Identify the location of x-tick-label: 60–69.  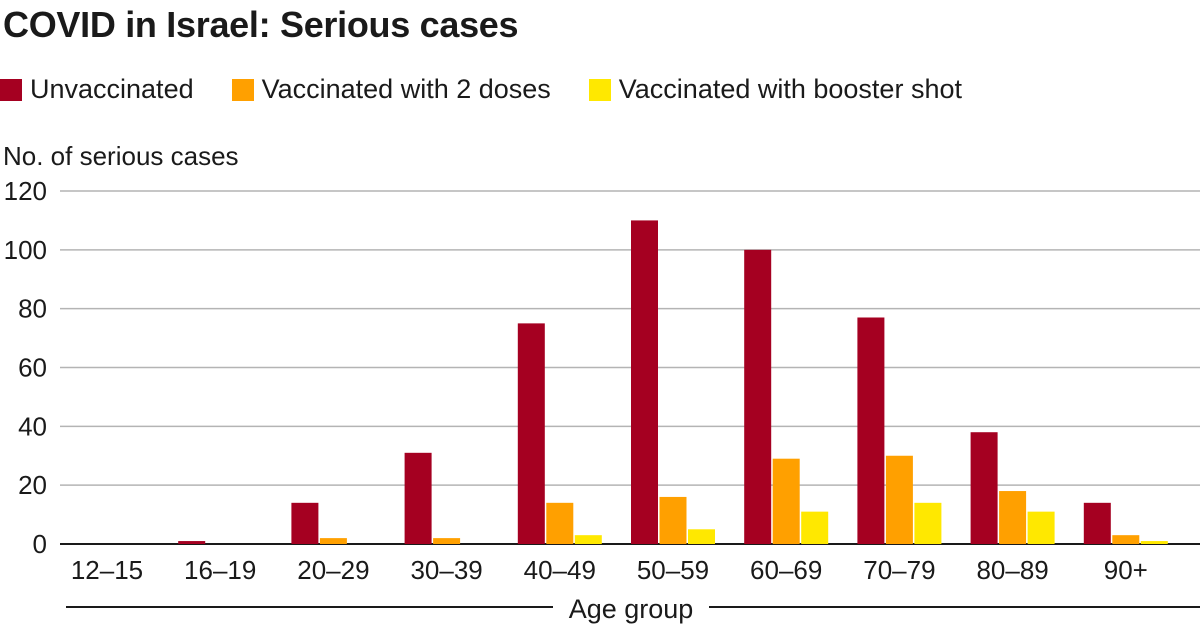
(786, 570).